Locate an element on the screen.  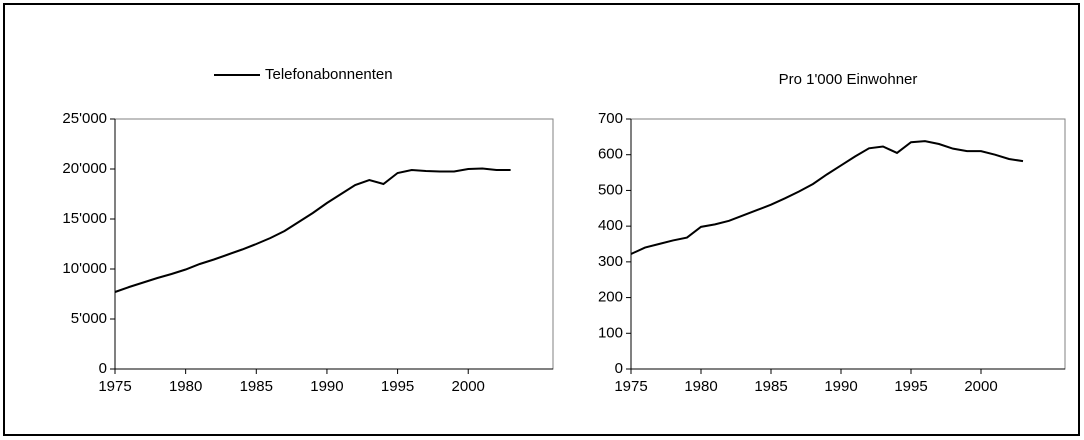
y-tick-label: 400 is located at coordinates (610, 225).